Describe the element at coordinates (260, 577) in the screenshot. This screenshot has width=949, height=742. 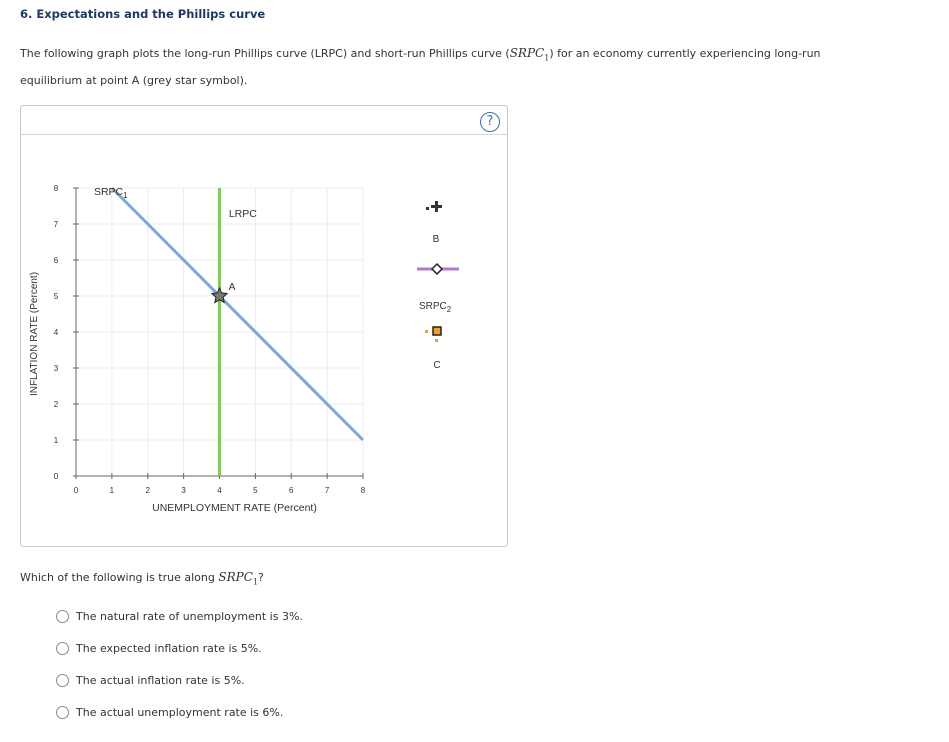
I see `question-text-end: ?` at that location.